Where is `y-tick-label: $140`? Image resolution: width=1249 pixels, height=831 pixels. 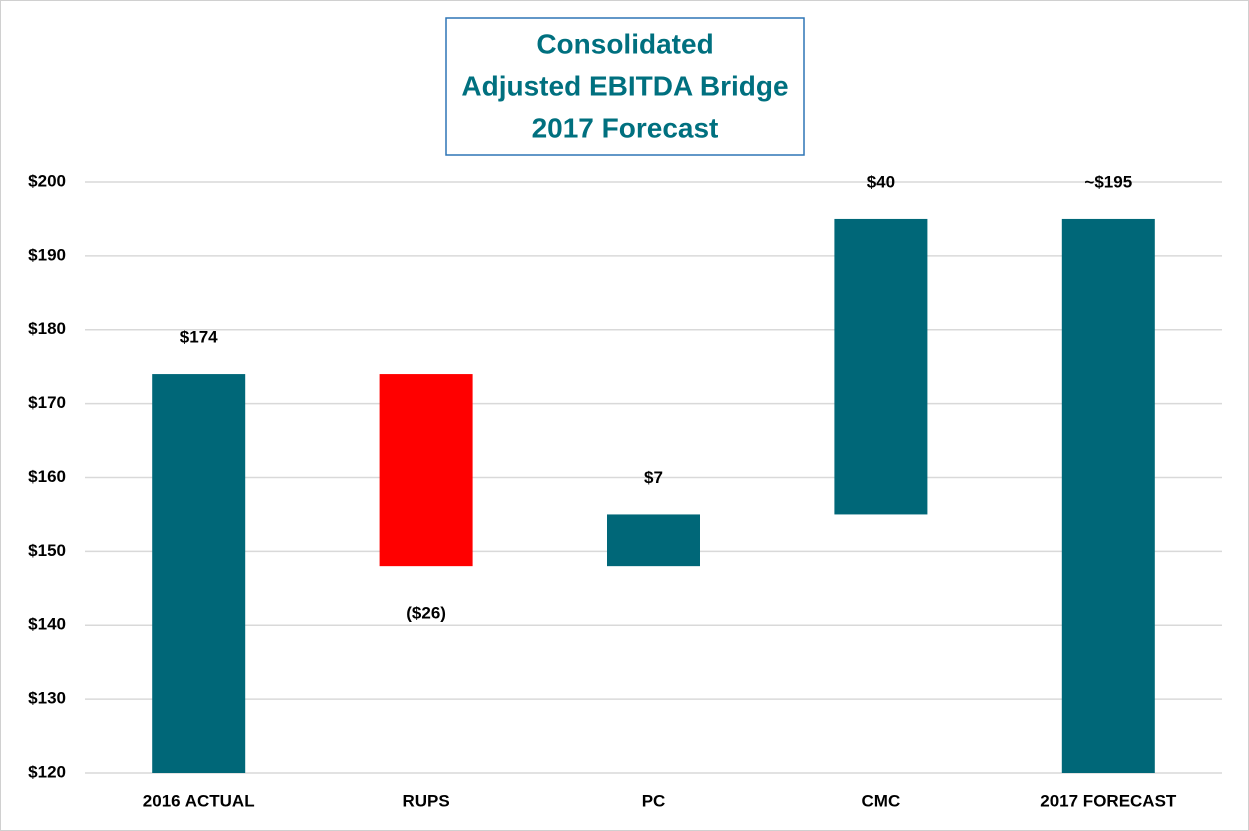 y-tick-label: $140 is located at coordinates (47, 624).